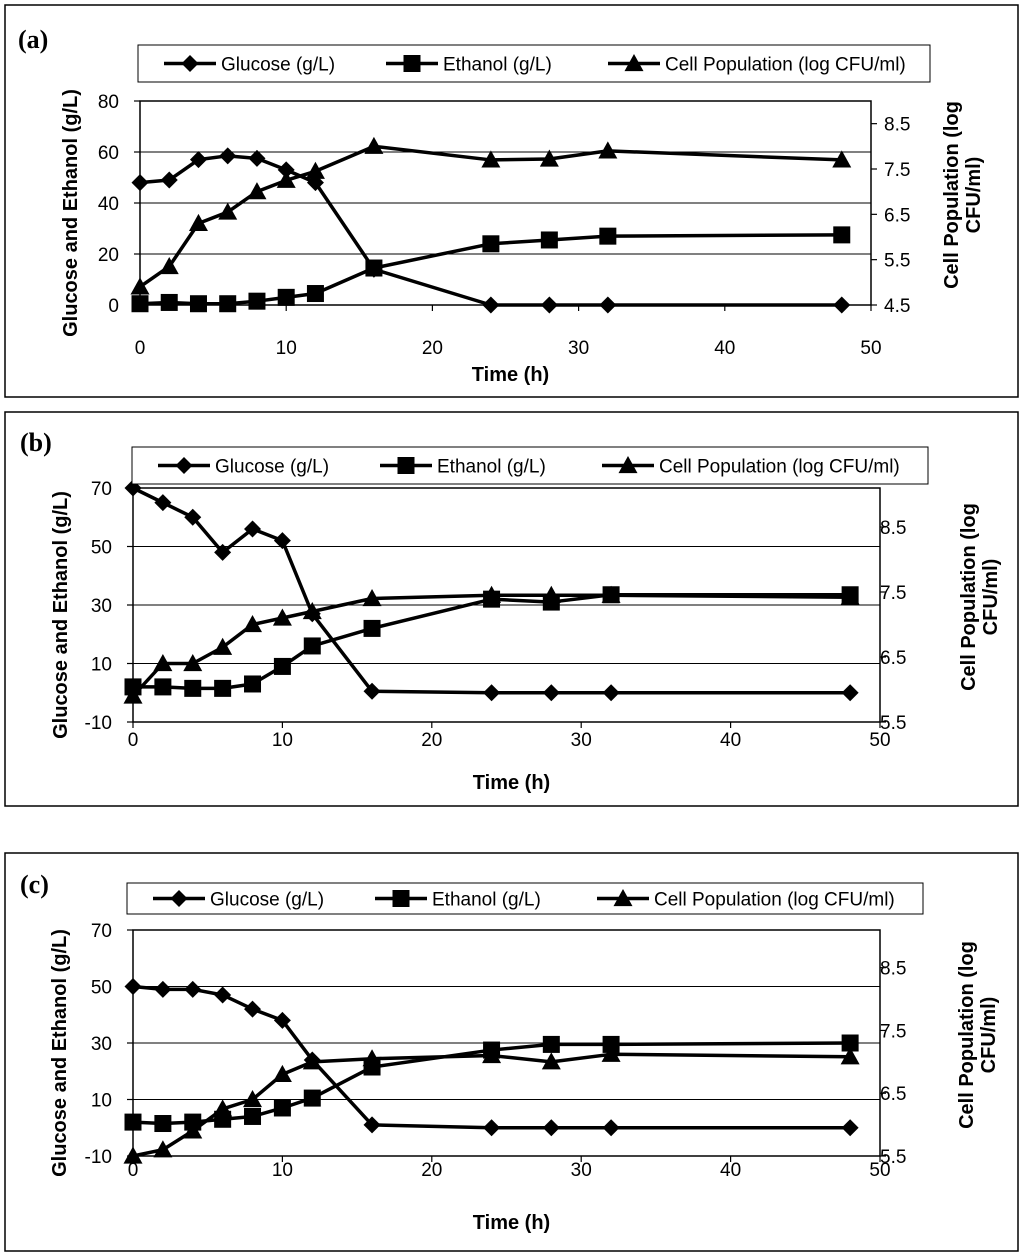 The width and height of the screenshot is (1024, 1259). Describe the element at coordinates (879, 740) in the screenshot. I see `x-tick-label: 50` at that location.